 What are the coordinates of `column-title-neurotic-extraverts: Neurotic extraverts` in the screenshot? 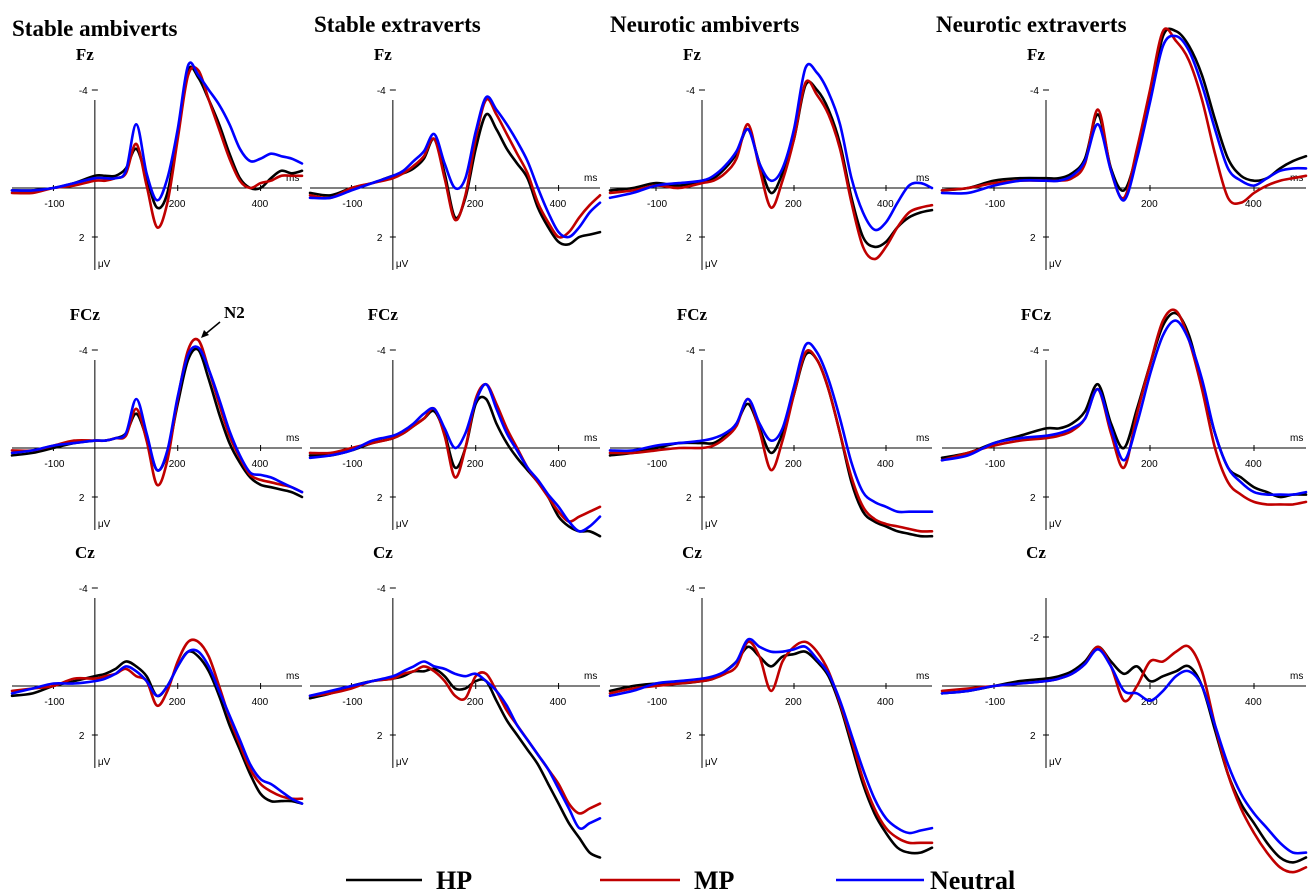 It's located at (1031, 24).